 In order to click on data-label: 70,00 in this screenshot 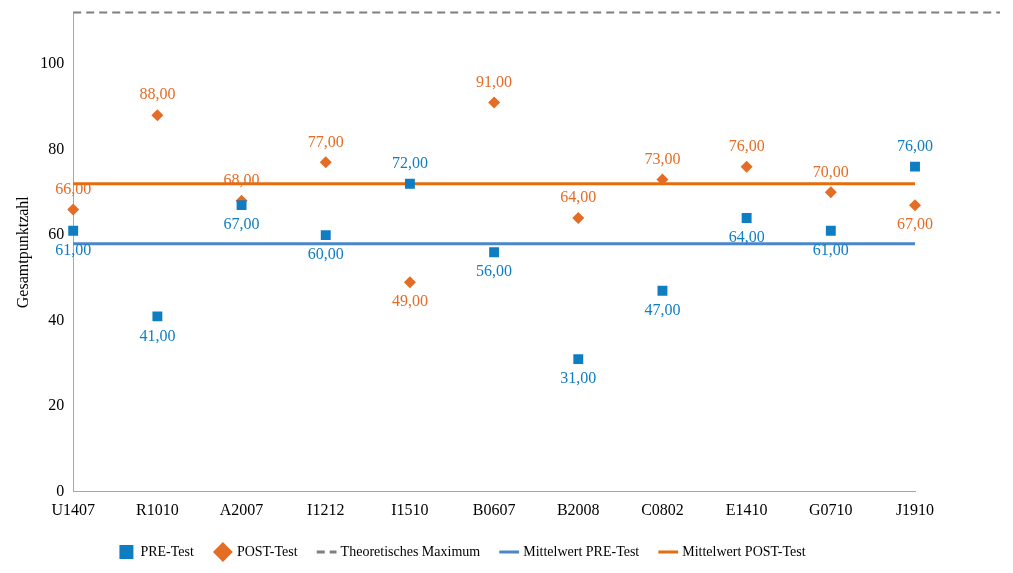, I will do `click(830, 171)`.